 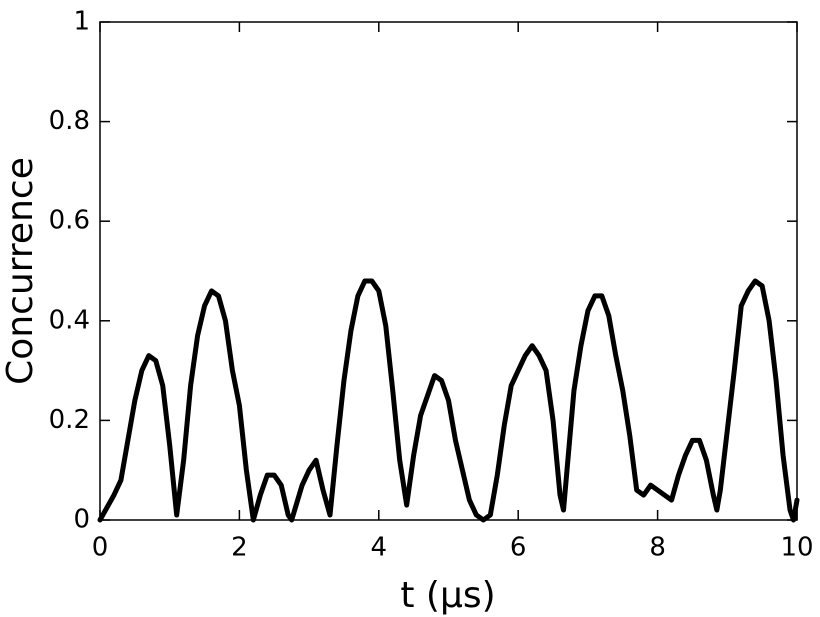 What do you see at coordinates (69, 221) in the screenshot?
I see `y-tick-label: 0.6` at bounding box center [69, 221].